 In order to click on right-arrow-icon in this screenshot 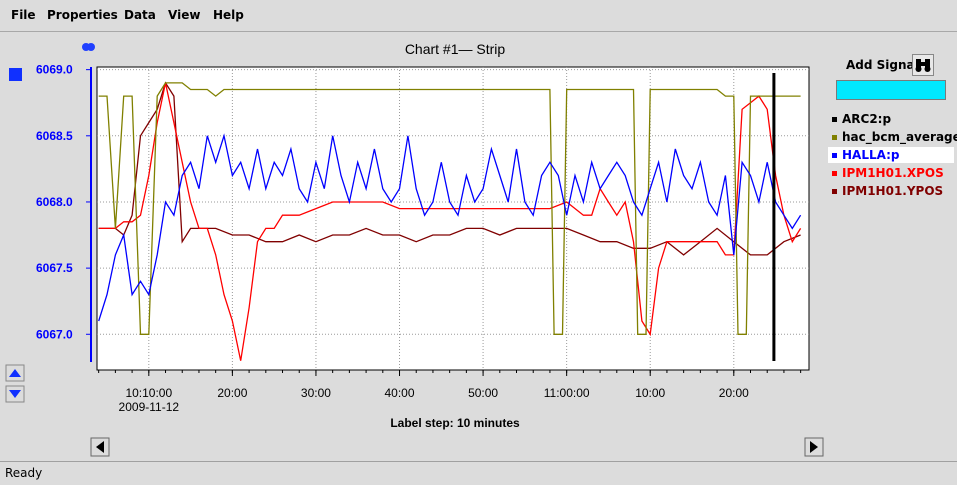, I will do `click(814, 447)`.